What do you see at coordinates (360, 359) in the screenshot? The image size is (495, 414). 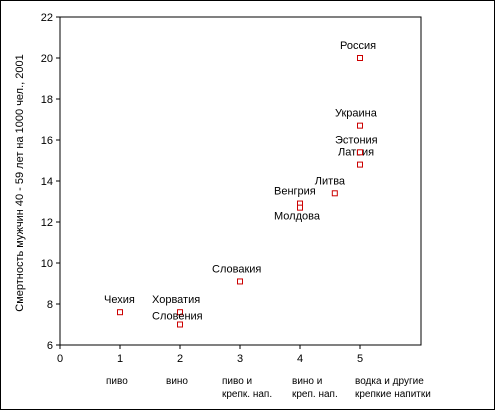 I see `x-tick-label: 5` at bounding box center [360, 359].